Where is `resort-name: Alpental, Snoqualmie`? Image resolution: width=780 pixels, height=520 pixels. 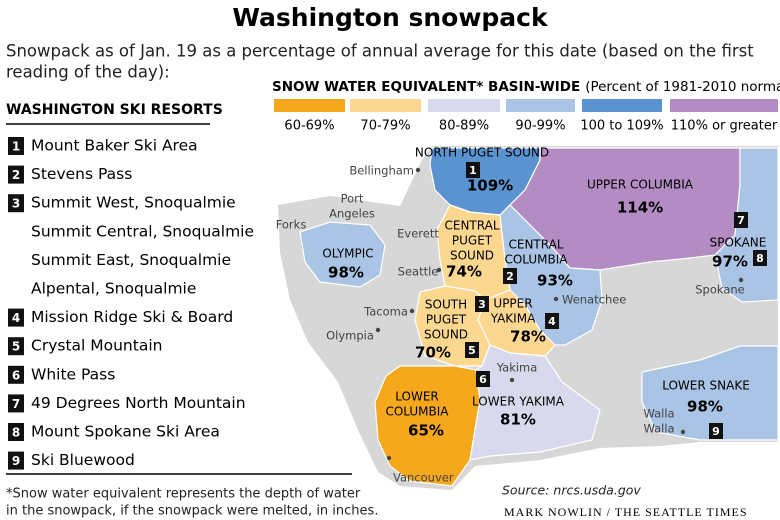
resort-name: Alpental, Snoqualmie is located at coordinates (113, 289).